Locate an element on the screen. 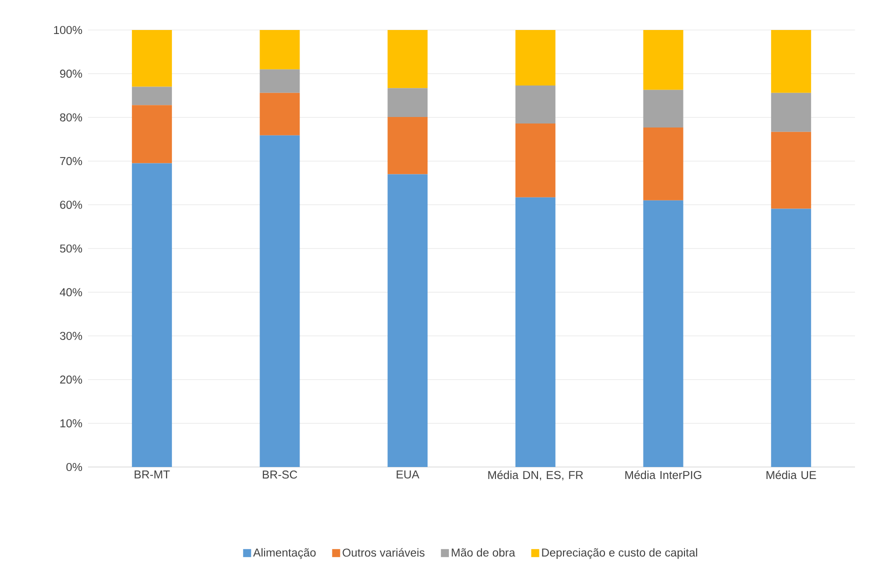 The image size is (873, 576). y-tick-label: 40% is located at coordinates (71, 292).